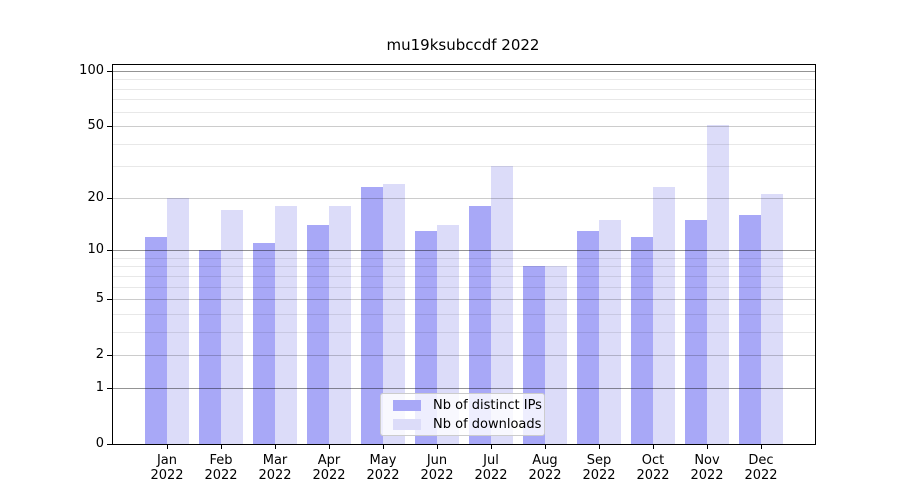 Image resolution: width=900 pixels, height=500 pixels. What do you see at coordinates (761, 460) in the screenshot?
I see `x-tick-month: Dec` at bounding box center [761, 460].